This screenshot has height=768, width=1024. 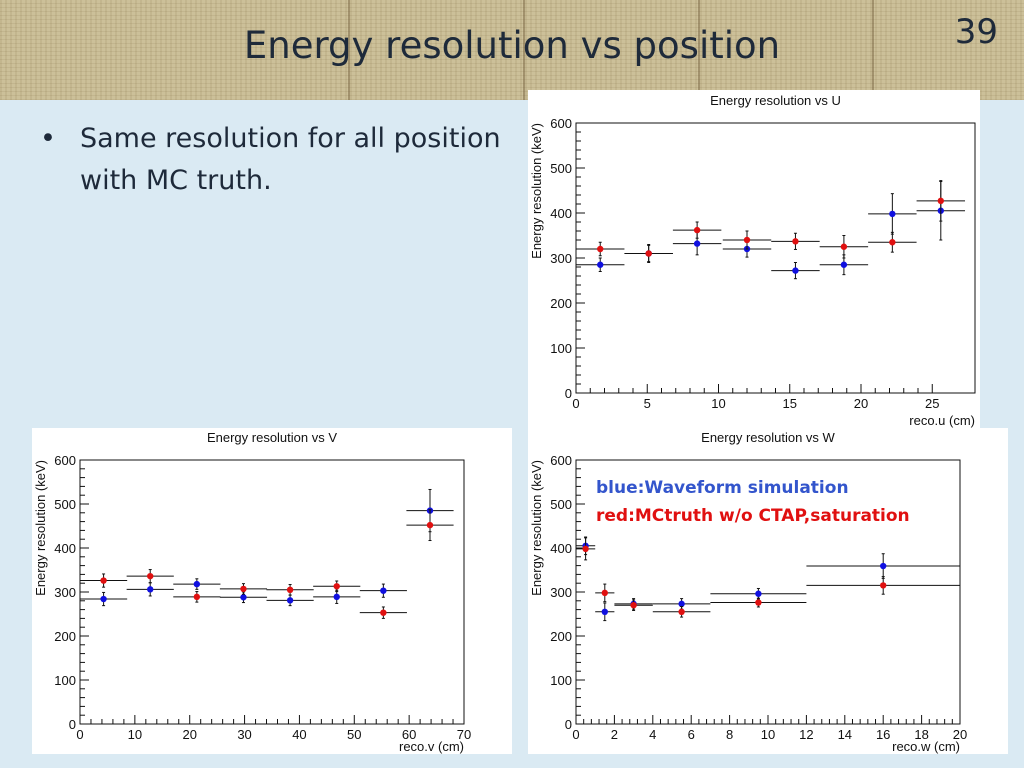 I want to click on legend-blue-text: blue:Waveform simulation, so click(x=722, y=488).